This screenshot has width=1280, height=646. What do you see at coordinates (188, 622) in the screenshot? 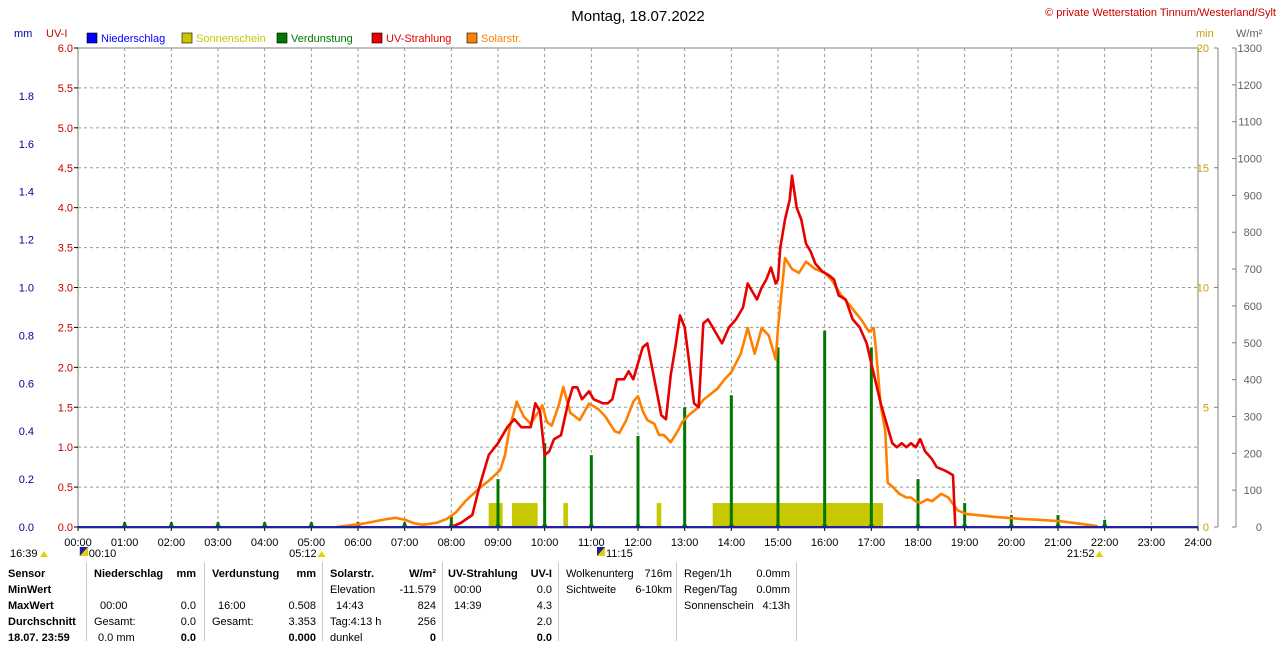
I see `rain-total-value: 0.0` at bounding box center [188, 622].